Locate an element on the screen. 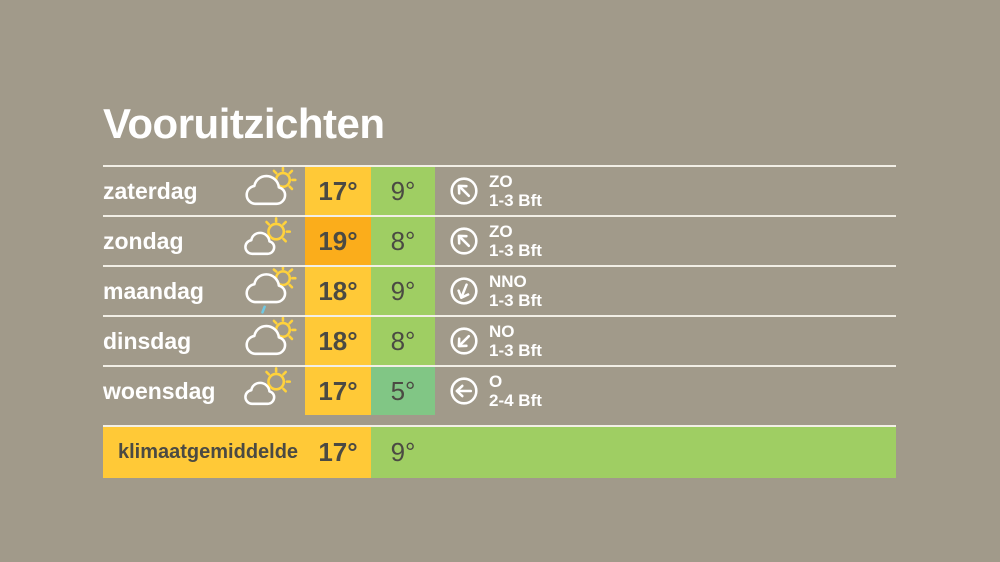 The height and width of the screenshot is (562, 1000). climate-average-max-band: klimaatgemiddelde 17° is located at coordinates (237, 452).